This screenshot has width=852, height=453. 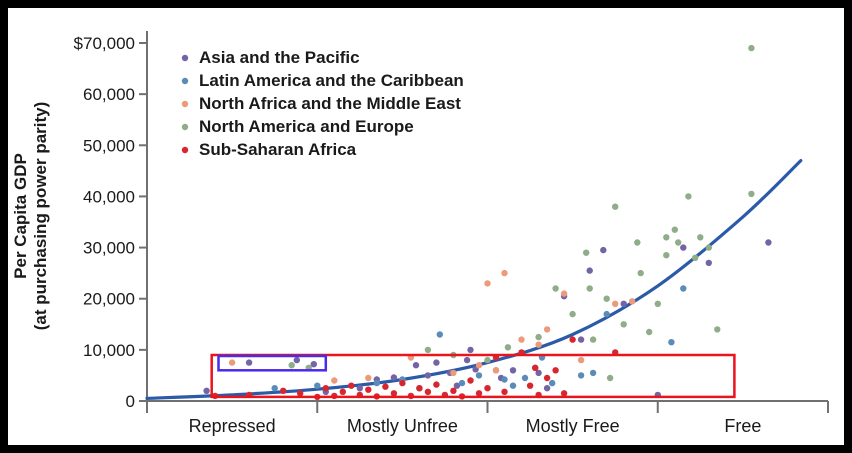 I want to click on legend-item-asia-and-the-pacific: Asia and the Pacific, so click(x=270, y=57).